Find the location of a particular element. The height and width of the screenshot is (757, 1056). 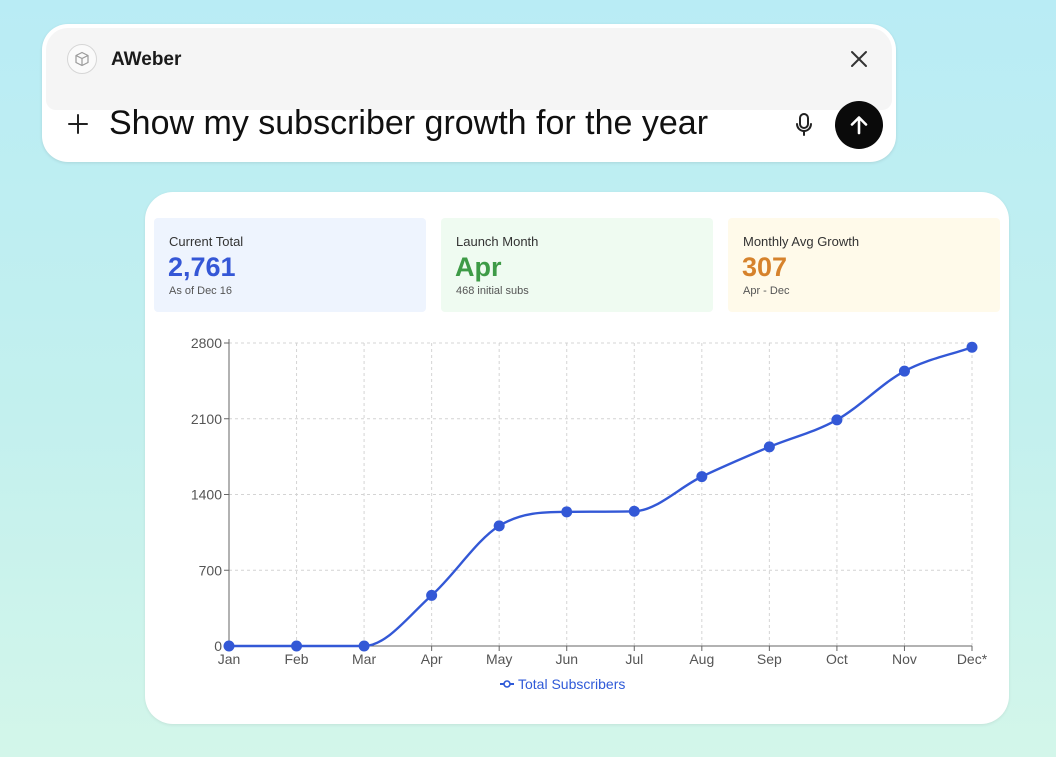

cube-icon is located at coordinates (82, 59).